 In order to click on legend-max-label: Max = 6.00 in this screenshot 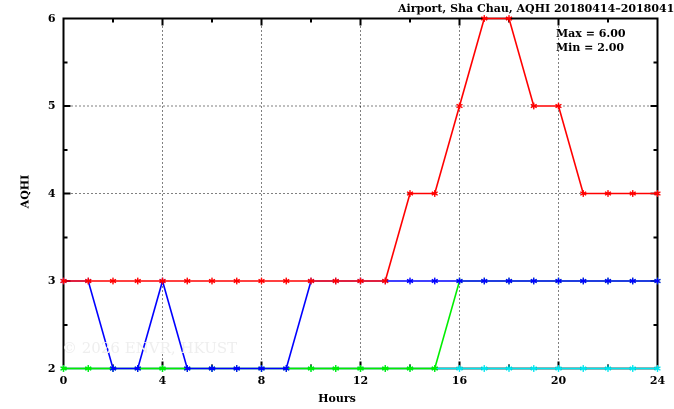, I will do `click(591, 33)`.